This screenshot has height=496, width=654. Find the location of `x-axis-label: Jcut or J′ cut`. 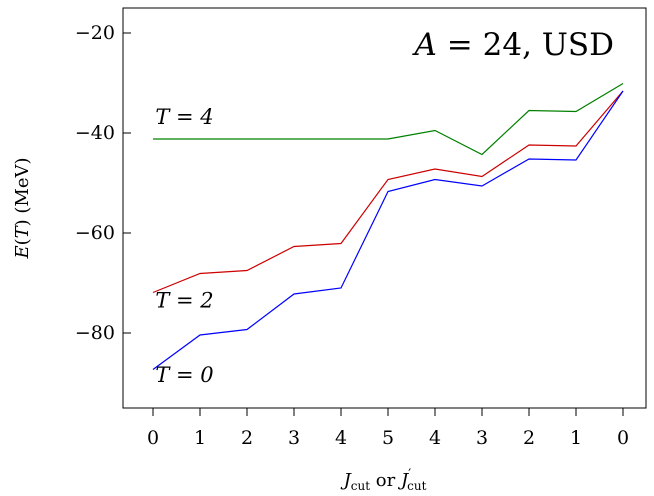

x-axis-label: Jcut or J′ cut is located at coordinates (383, 480).